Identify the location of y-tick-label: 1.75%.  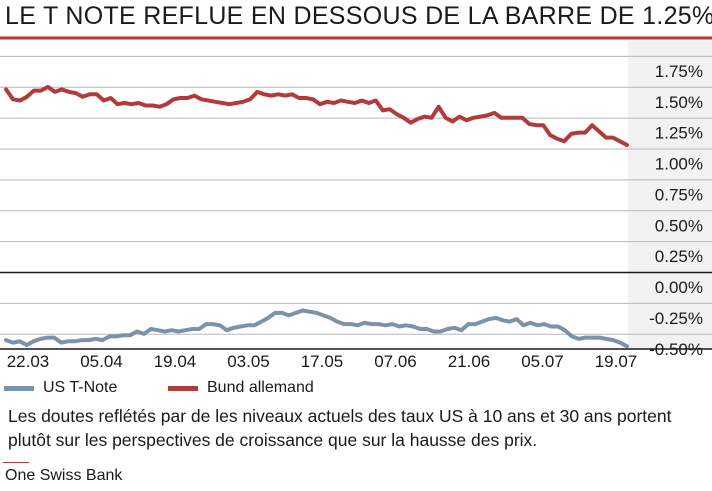
(679, 71).